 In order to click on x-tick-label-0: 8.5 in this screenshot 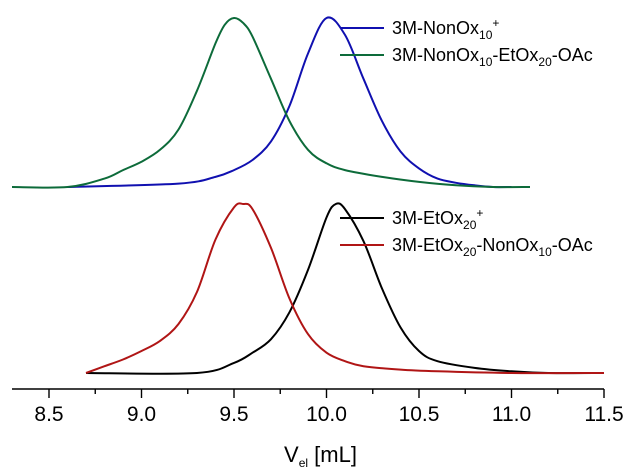, I will do `click(48, 414)`.